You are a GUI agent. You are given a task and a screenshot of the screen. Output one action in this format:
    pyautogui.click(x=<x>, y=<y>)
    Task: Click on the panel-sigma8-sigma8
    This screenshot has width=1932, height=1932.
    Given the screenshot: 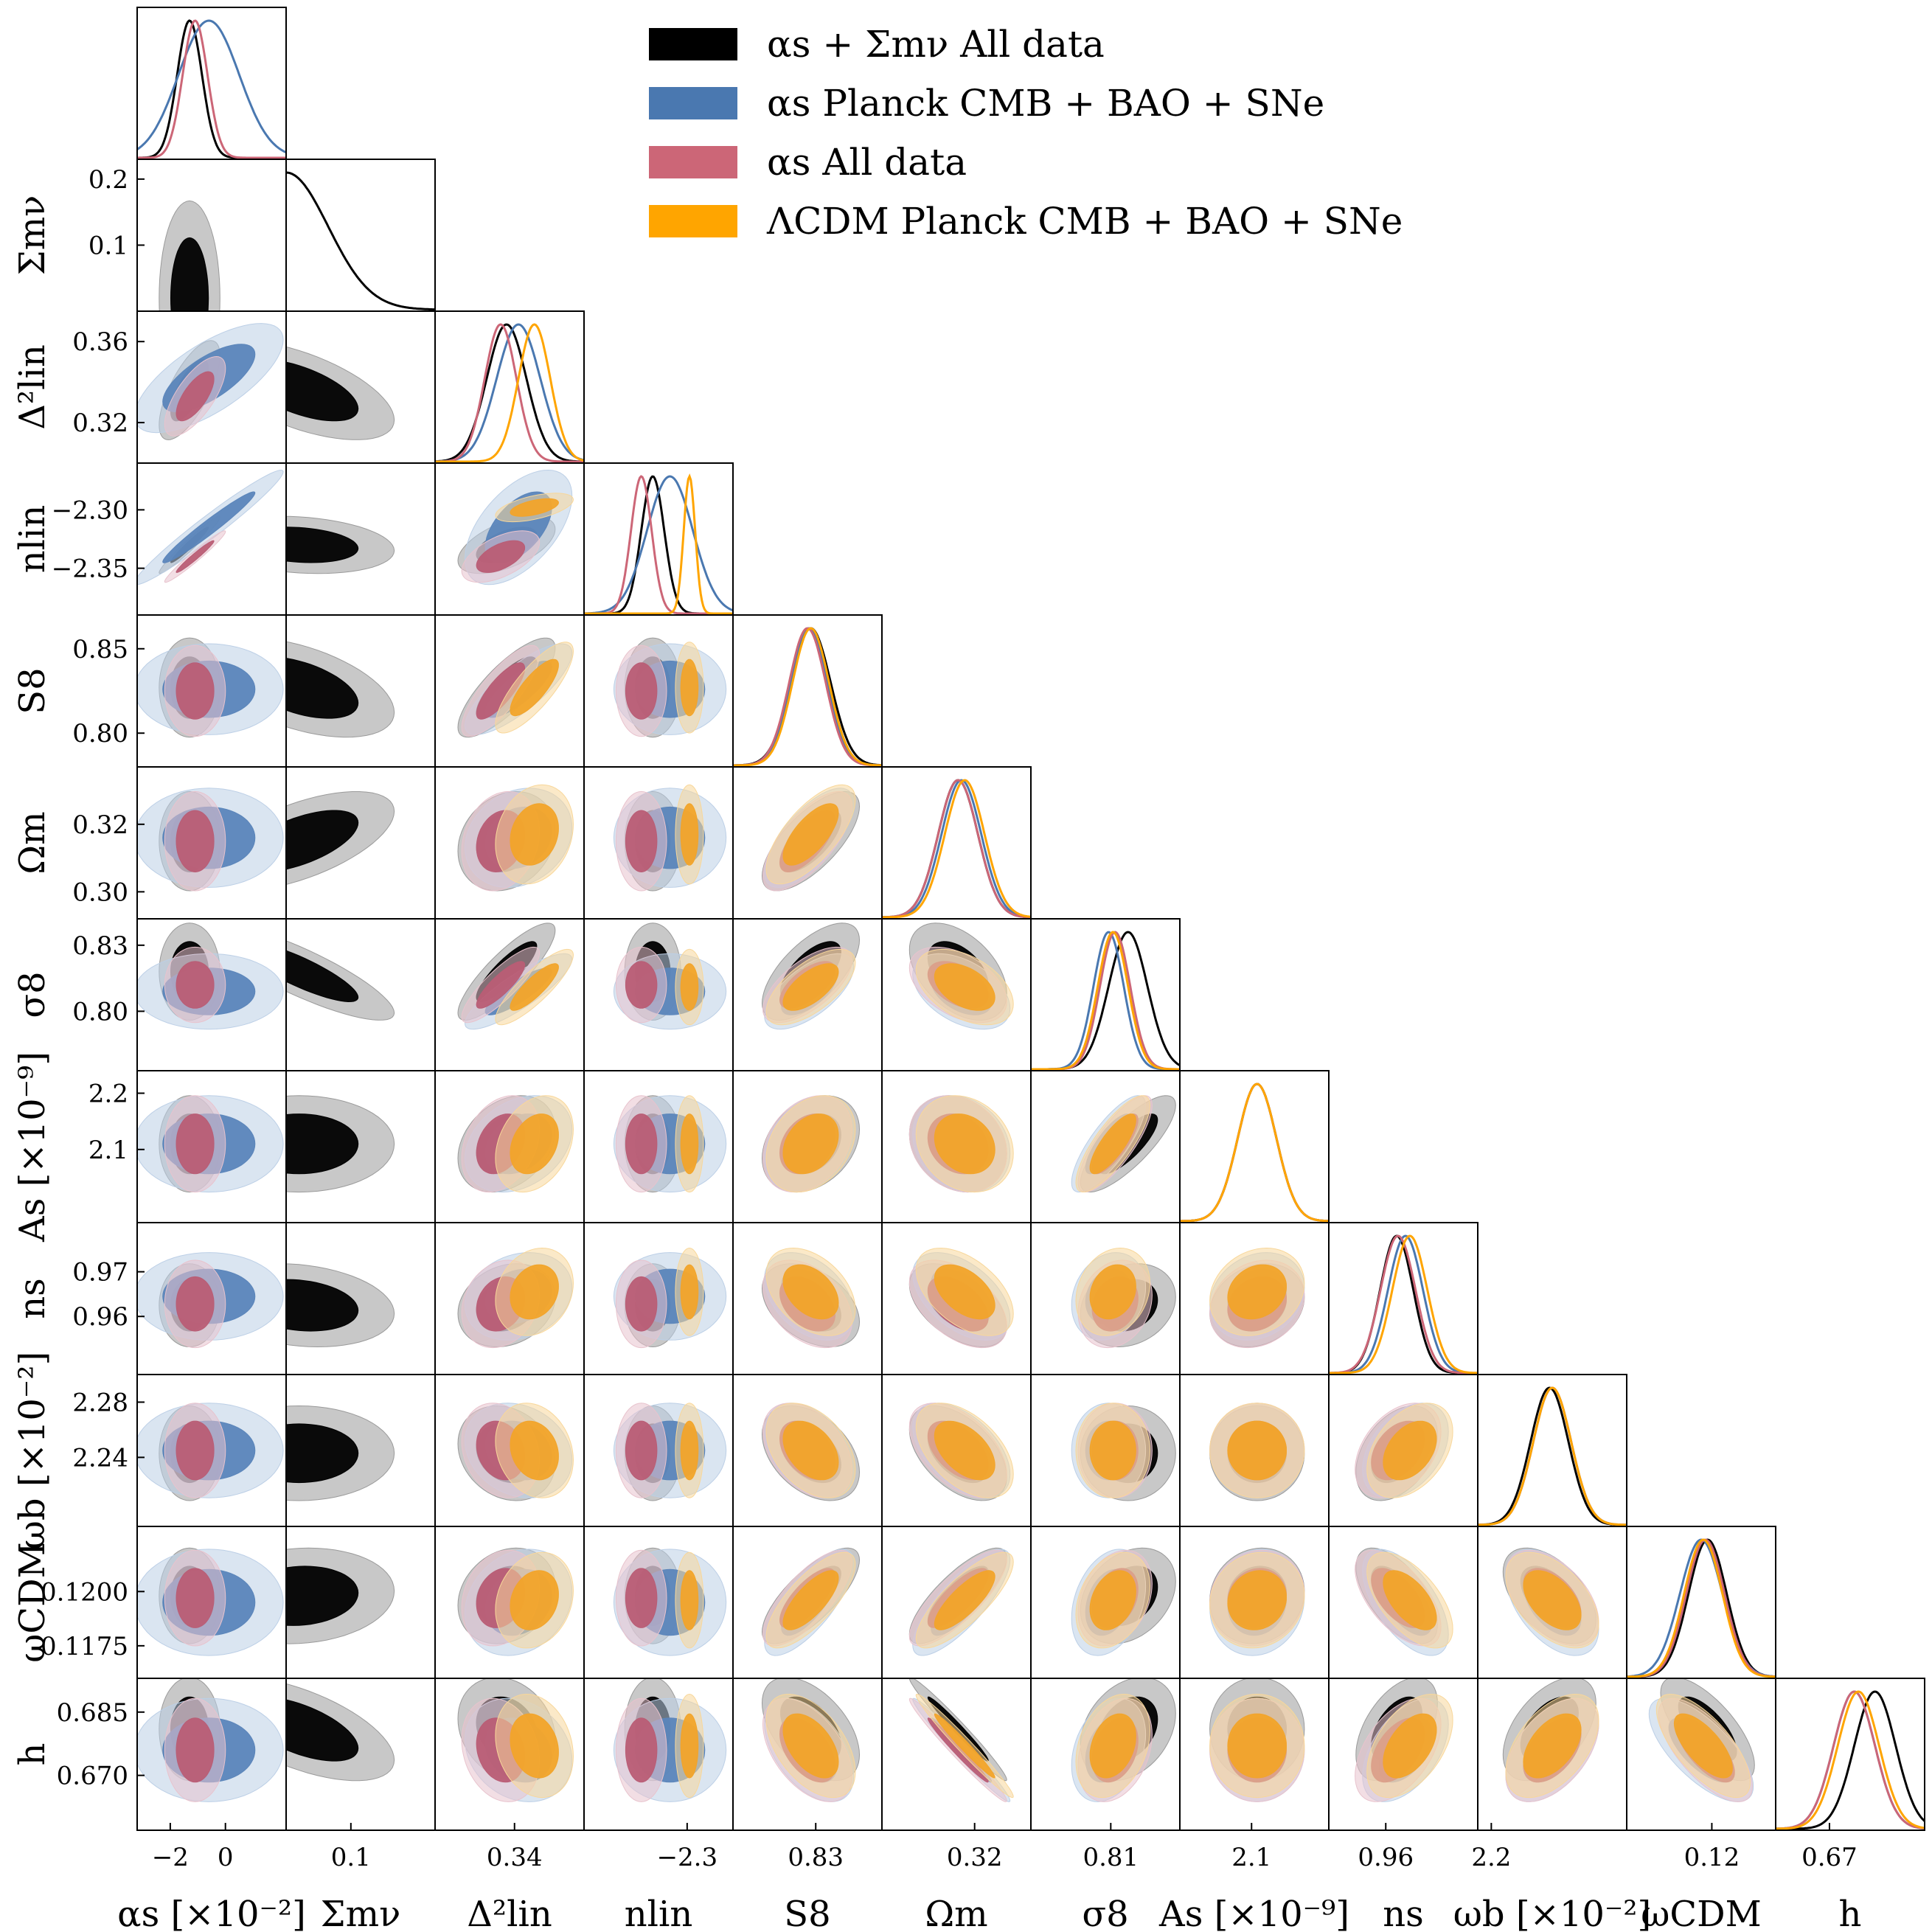 What is the action you would take?
    pyautogui.click(x=1105, y=994)
    